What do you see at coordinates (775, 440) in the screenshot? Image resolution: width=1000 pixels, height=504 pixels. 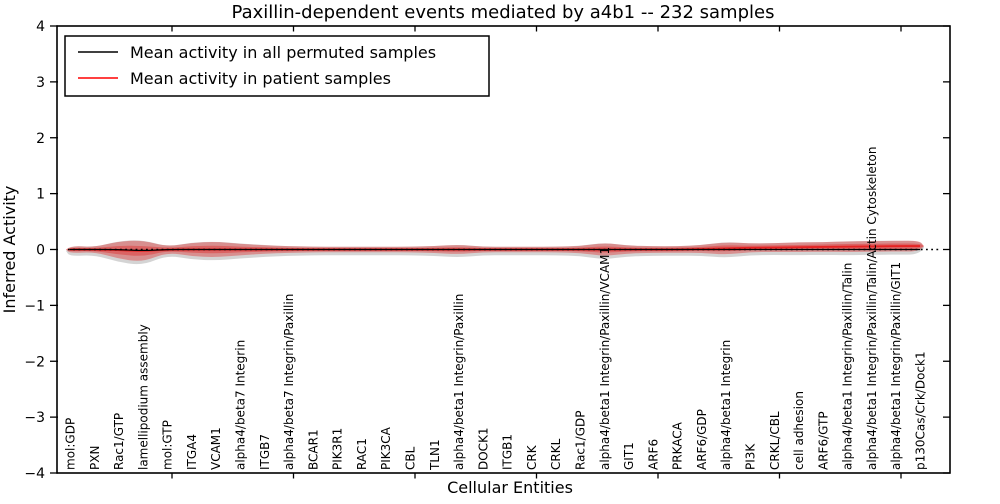 I see `x-tick-label: CRKL/CBL` at bounding box center [775, 440].